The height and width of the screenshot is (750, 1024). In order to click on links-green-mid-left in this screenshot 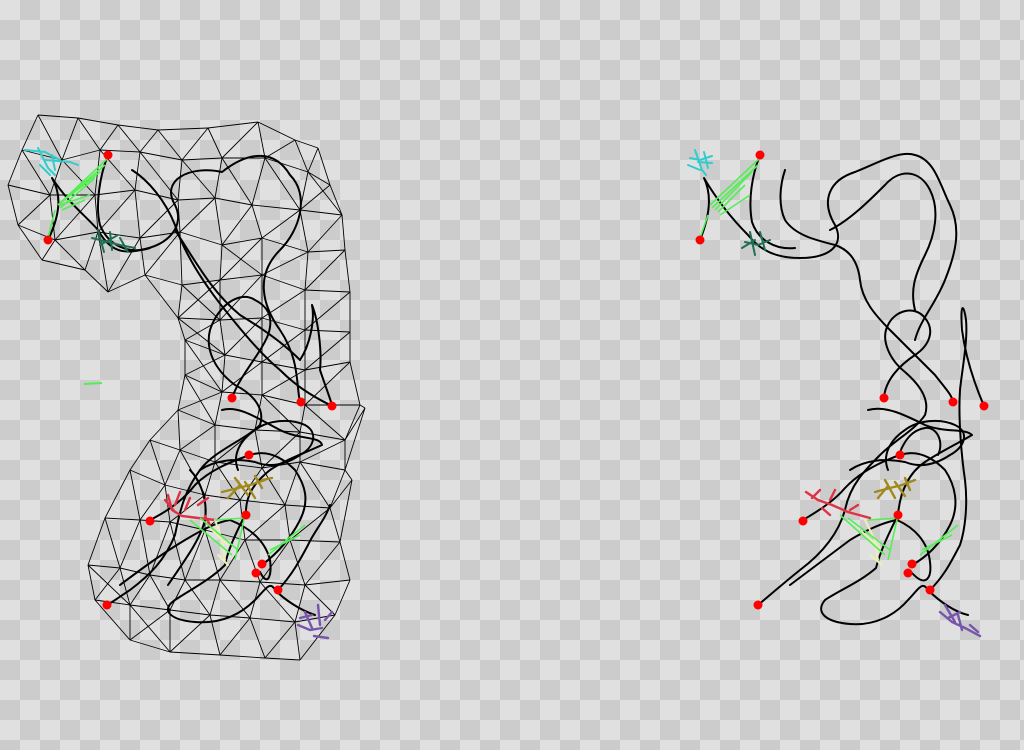, I will do `click(247, 537)`.